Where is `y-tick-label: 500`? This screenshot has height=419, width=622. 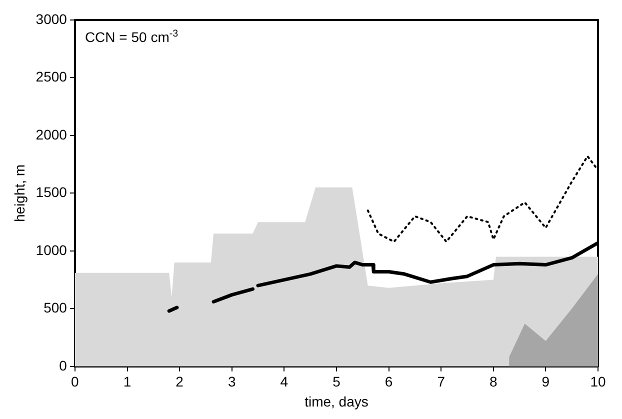 y-tick-label: 500 is located at coordinates (56, 308).